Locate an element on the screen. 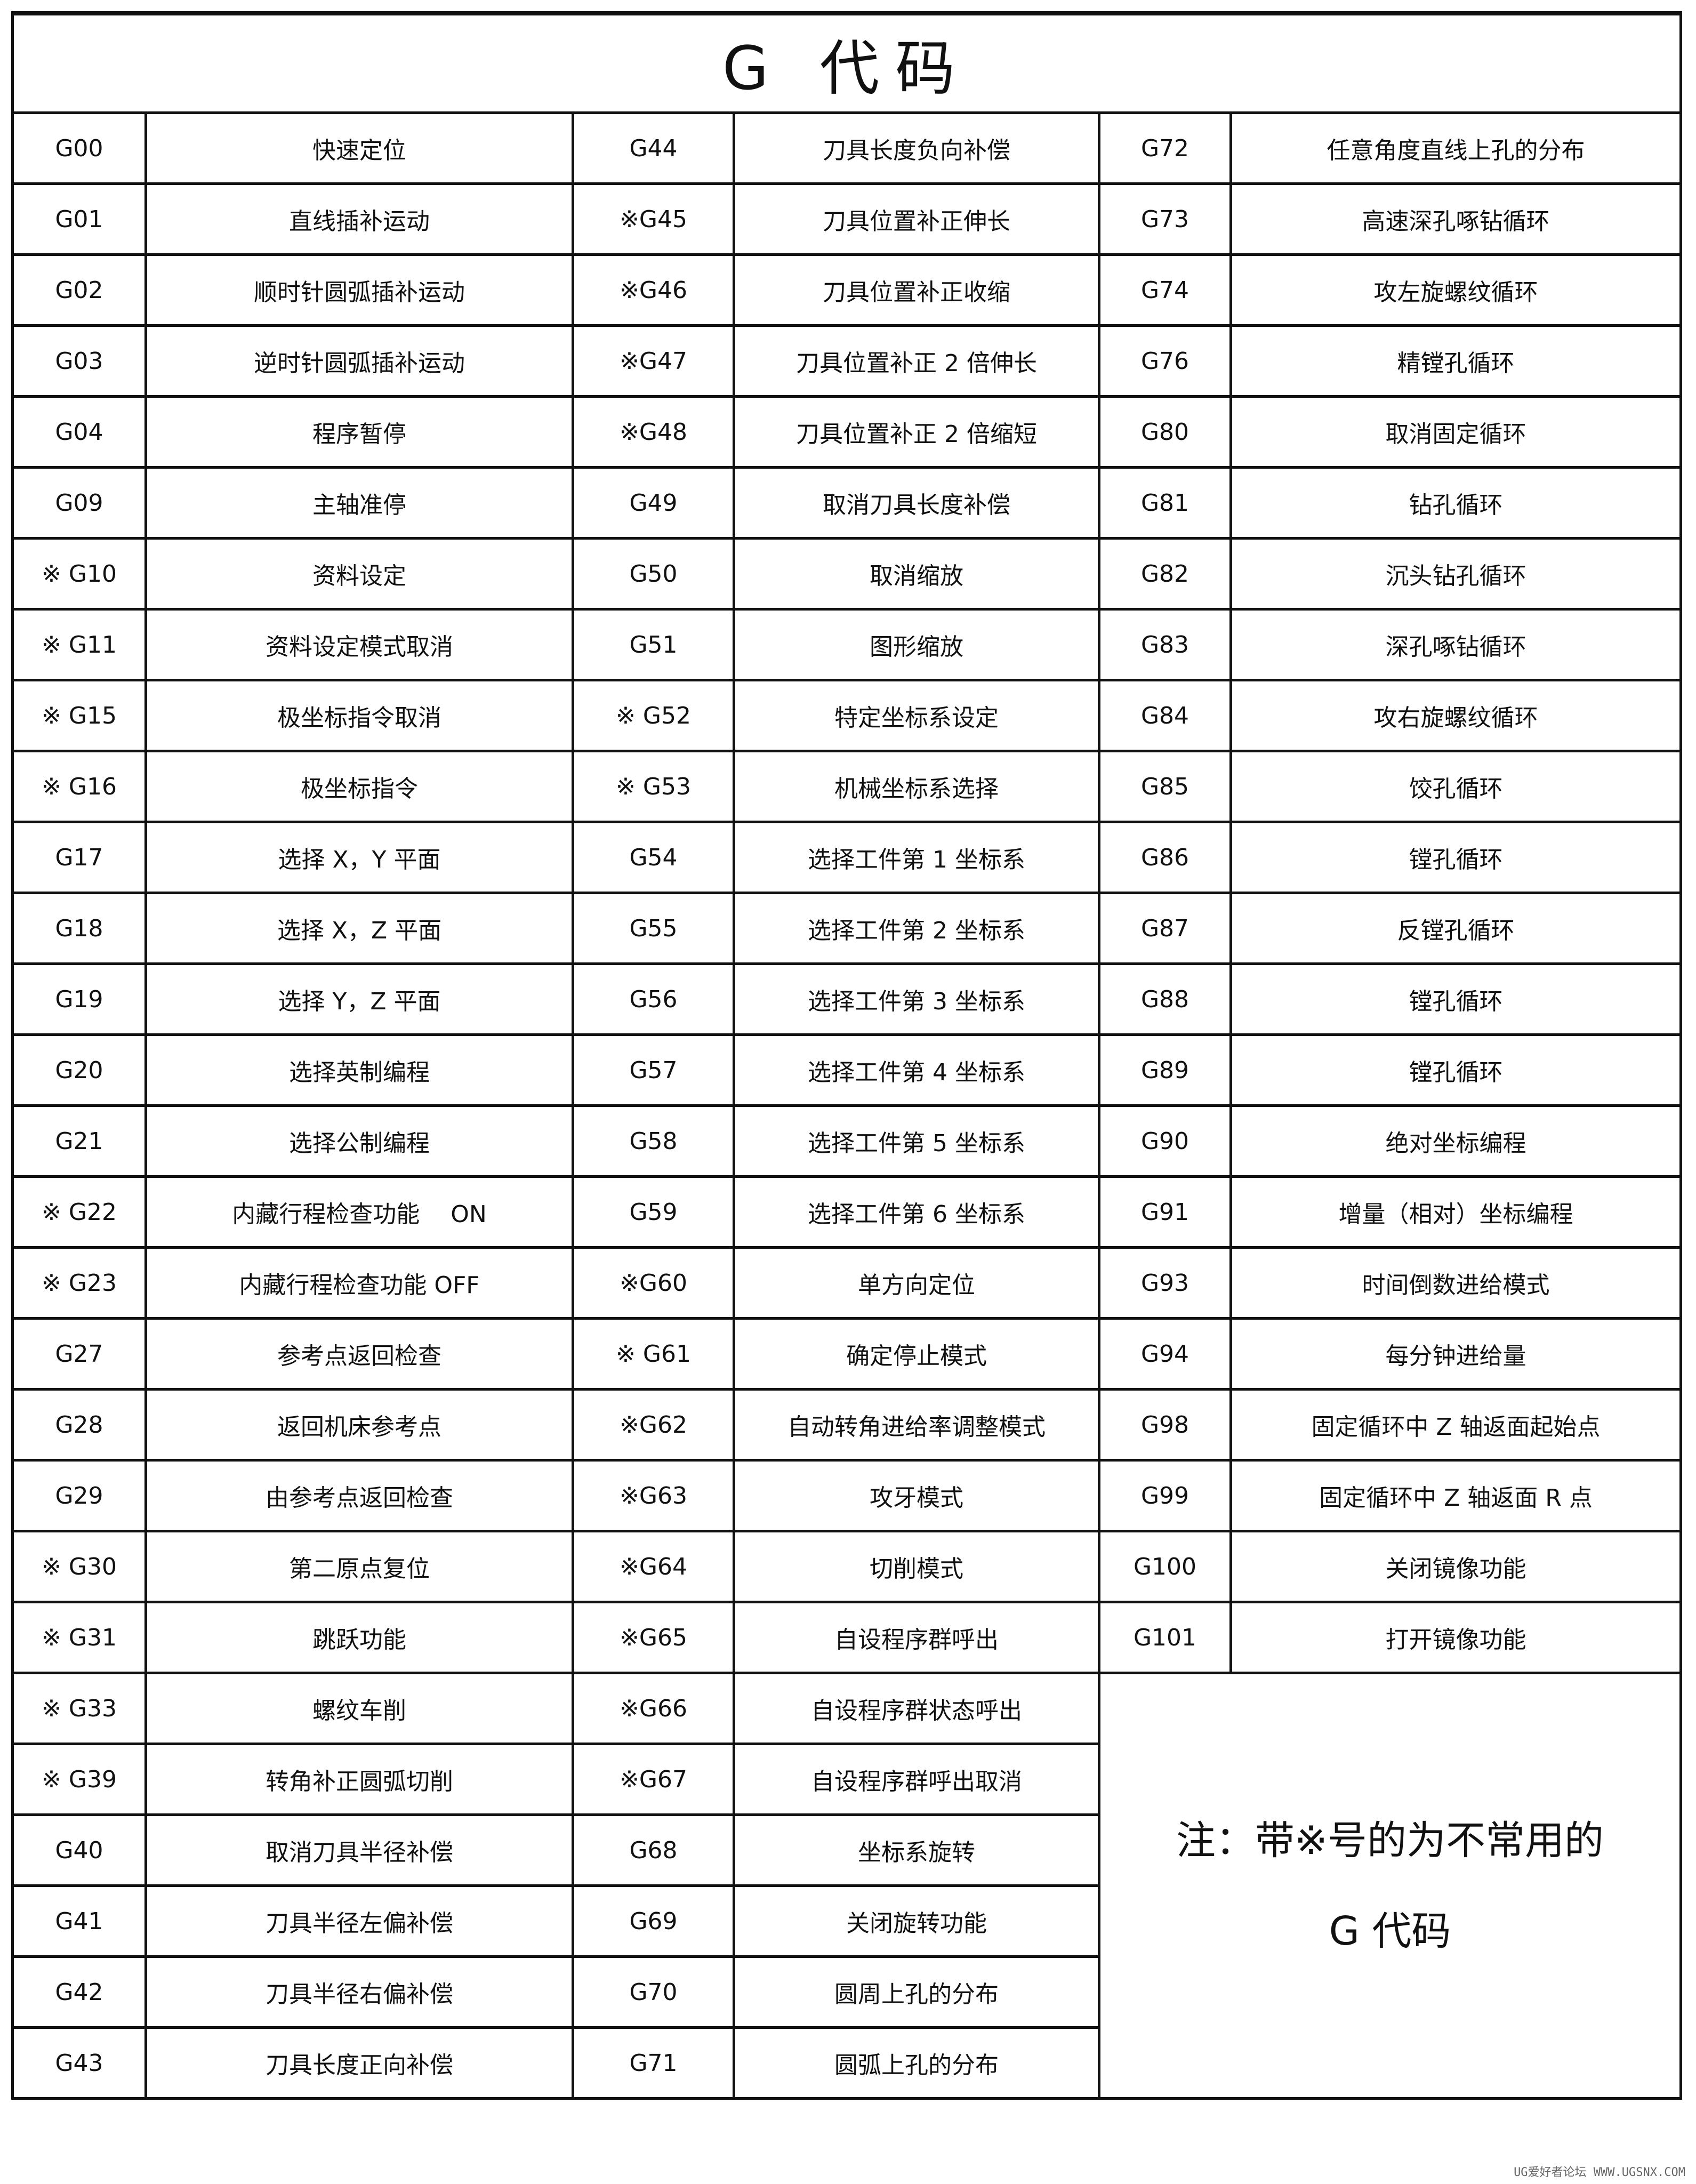  code-cell: ※G46 is located at coordinates (654, 290).